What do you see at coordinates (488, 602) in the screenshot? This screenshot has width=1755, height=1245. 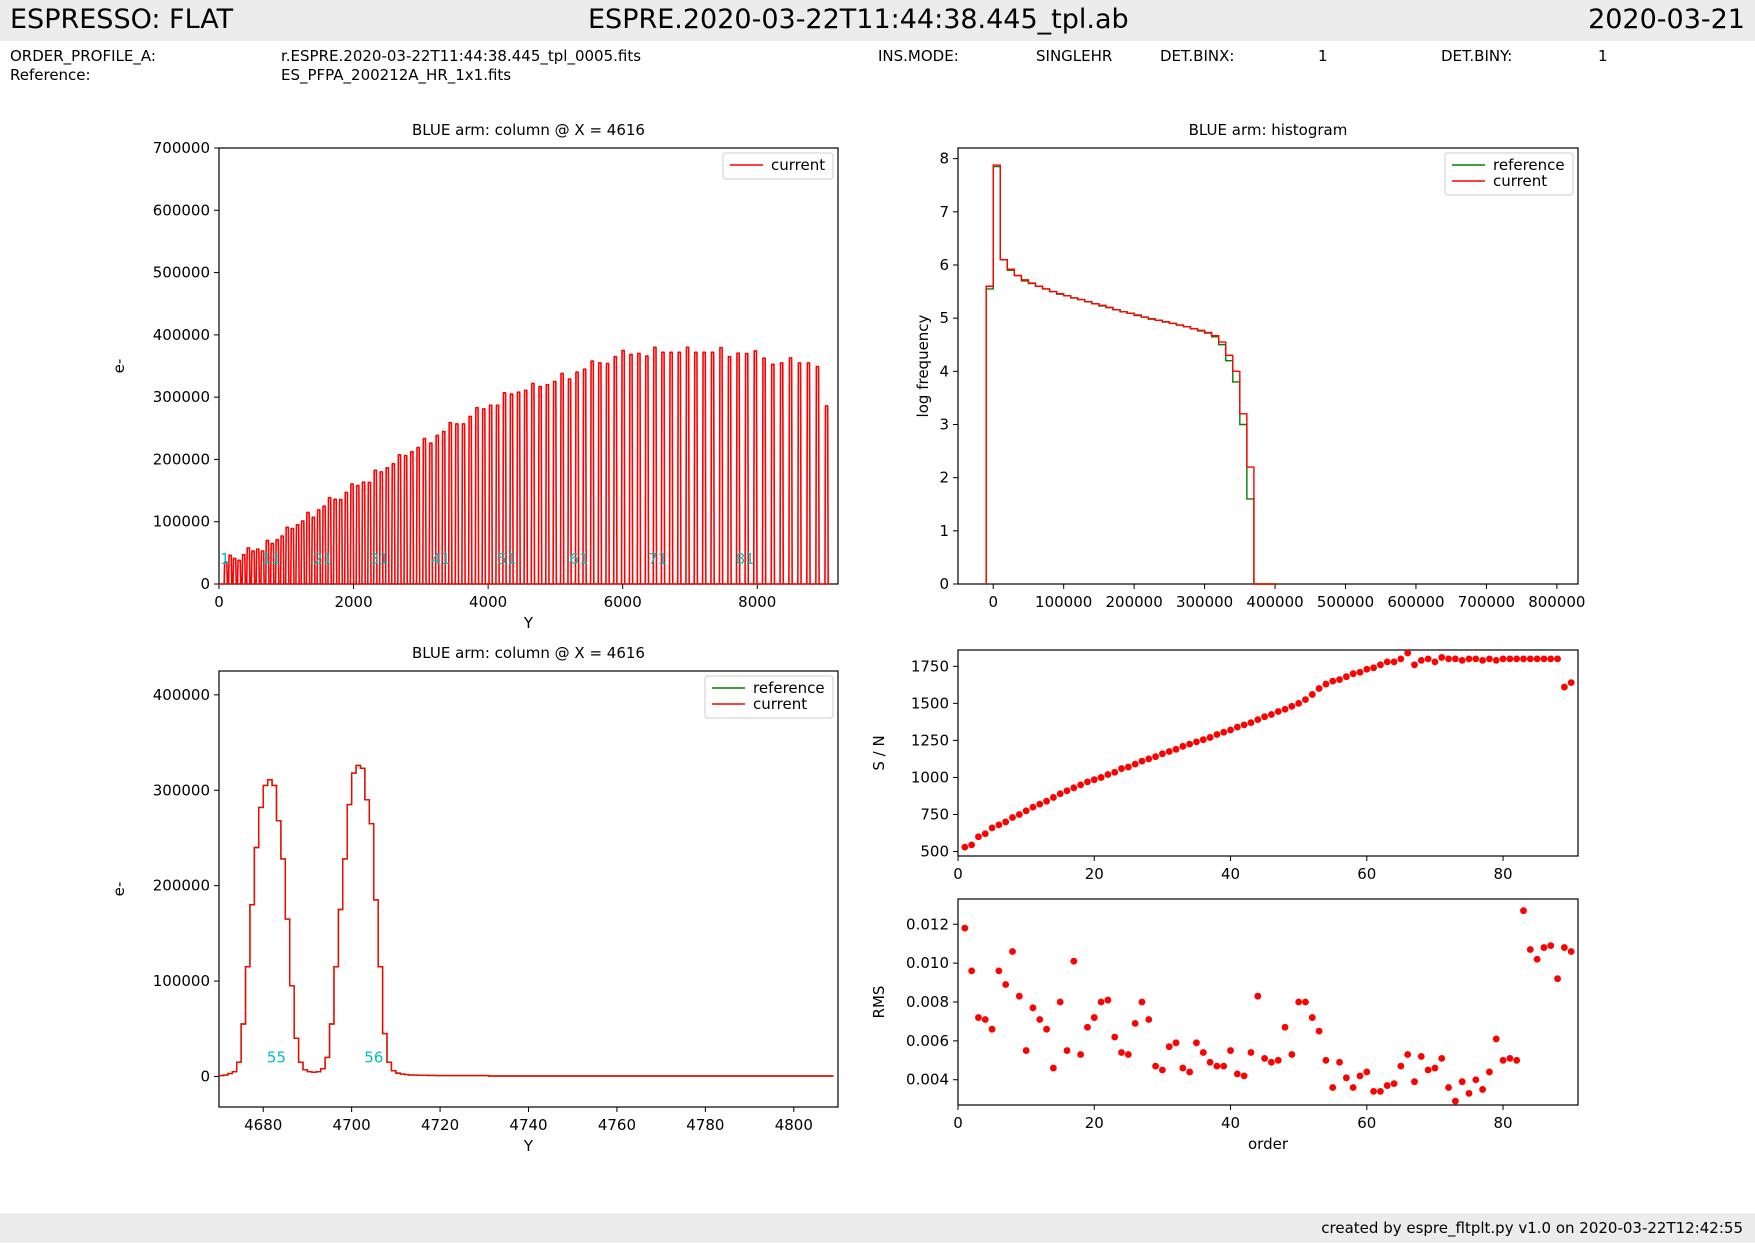 I see `column-xtick-label: 4000` at bounding box center [488, 602].